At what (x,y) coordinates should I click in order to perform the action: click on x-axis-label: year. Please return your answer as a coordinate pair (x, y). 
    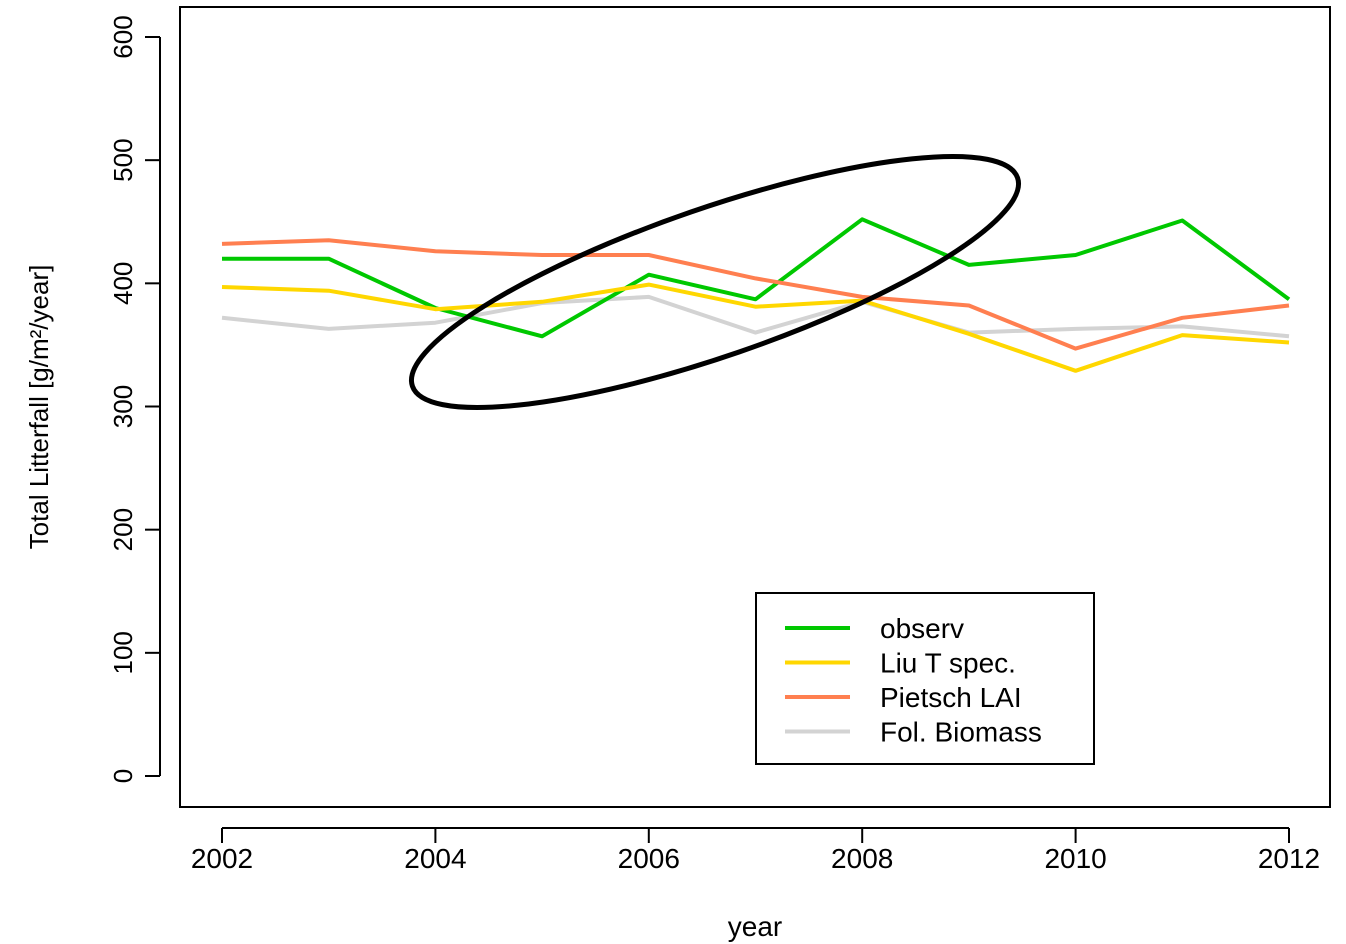
    Looking at the image, I should click on (755, 926).